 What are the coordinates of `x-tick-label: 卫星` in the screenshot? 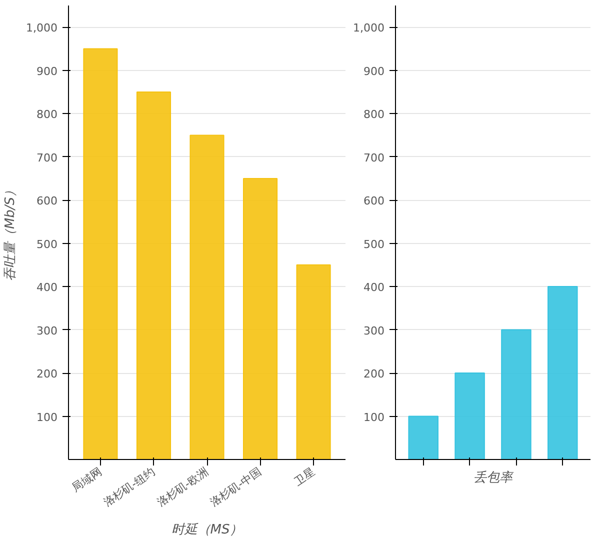 It's located at (305, 476).